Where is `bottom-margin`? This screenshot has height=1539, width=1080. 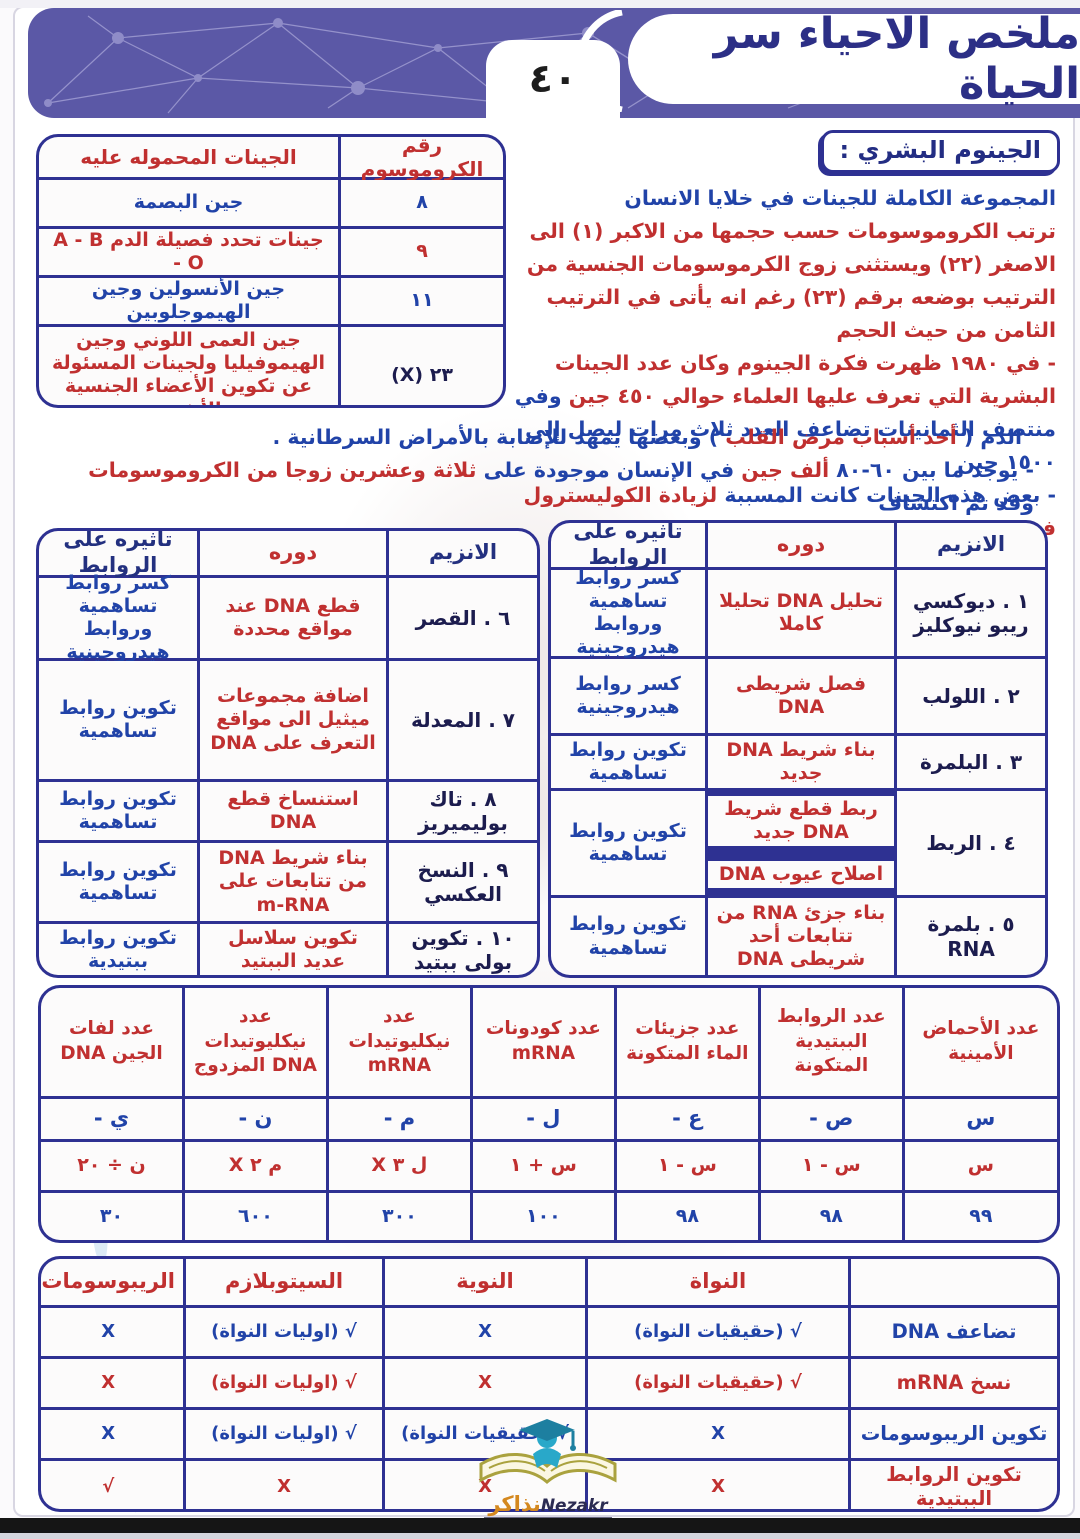
bottom-margin is located at coordinates (540, 1536).